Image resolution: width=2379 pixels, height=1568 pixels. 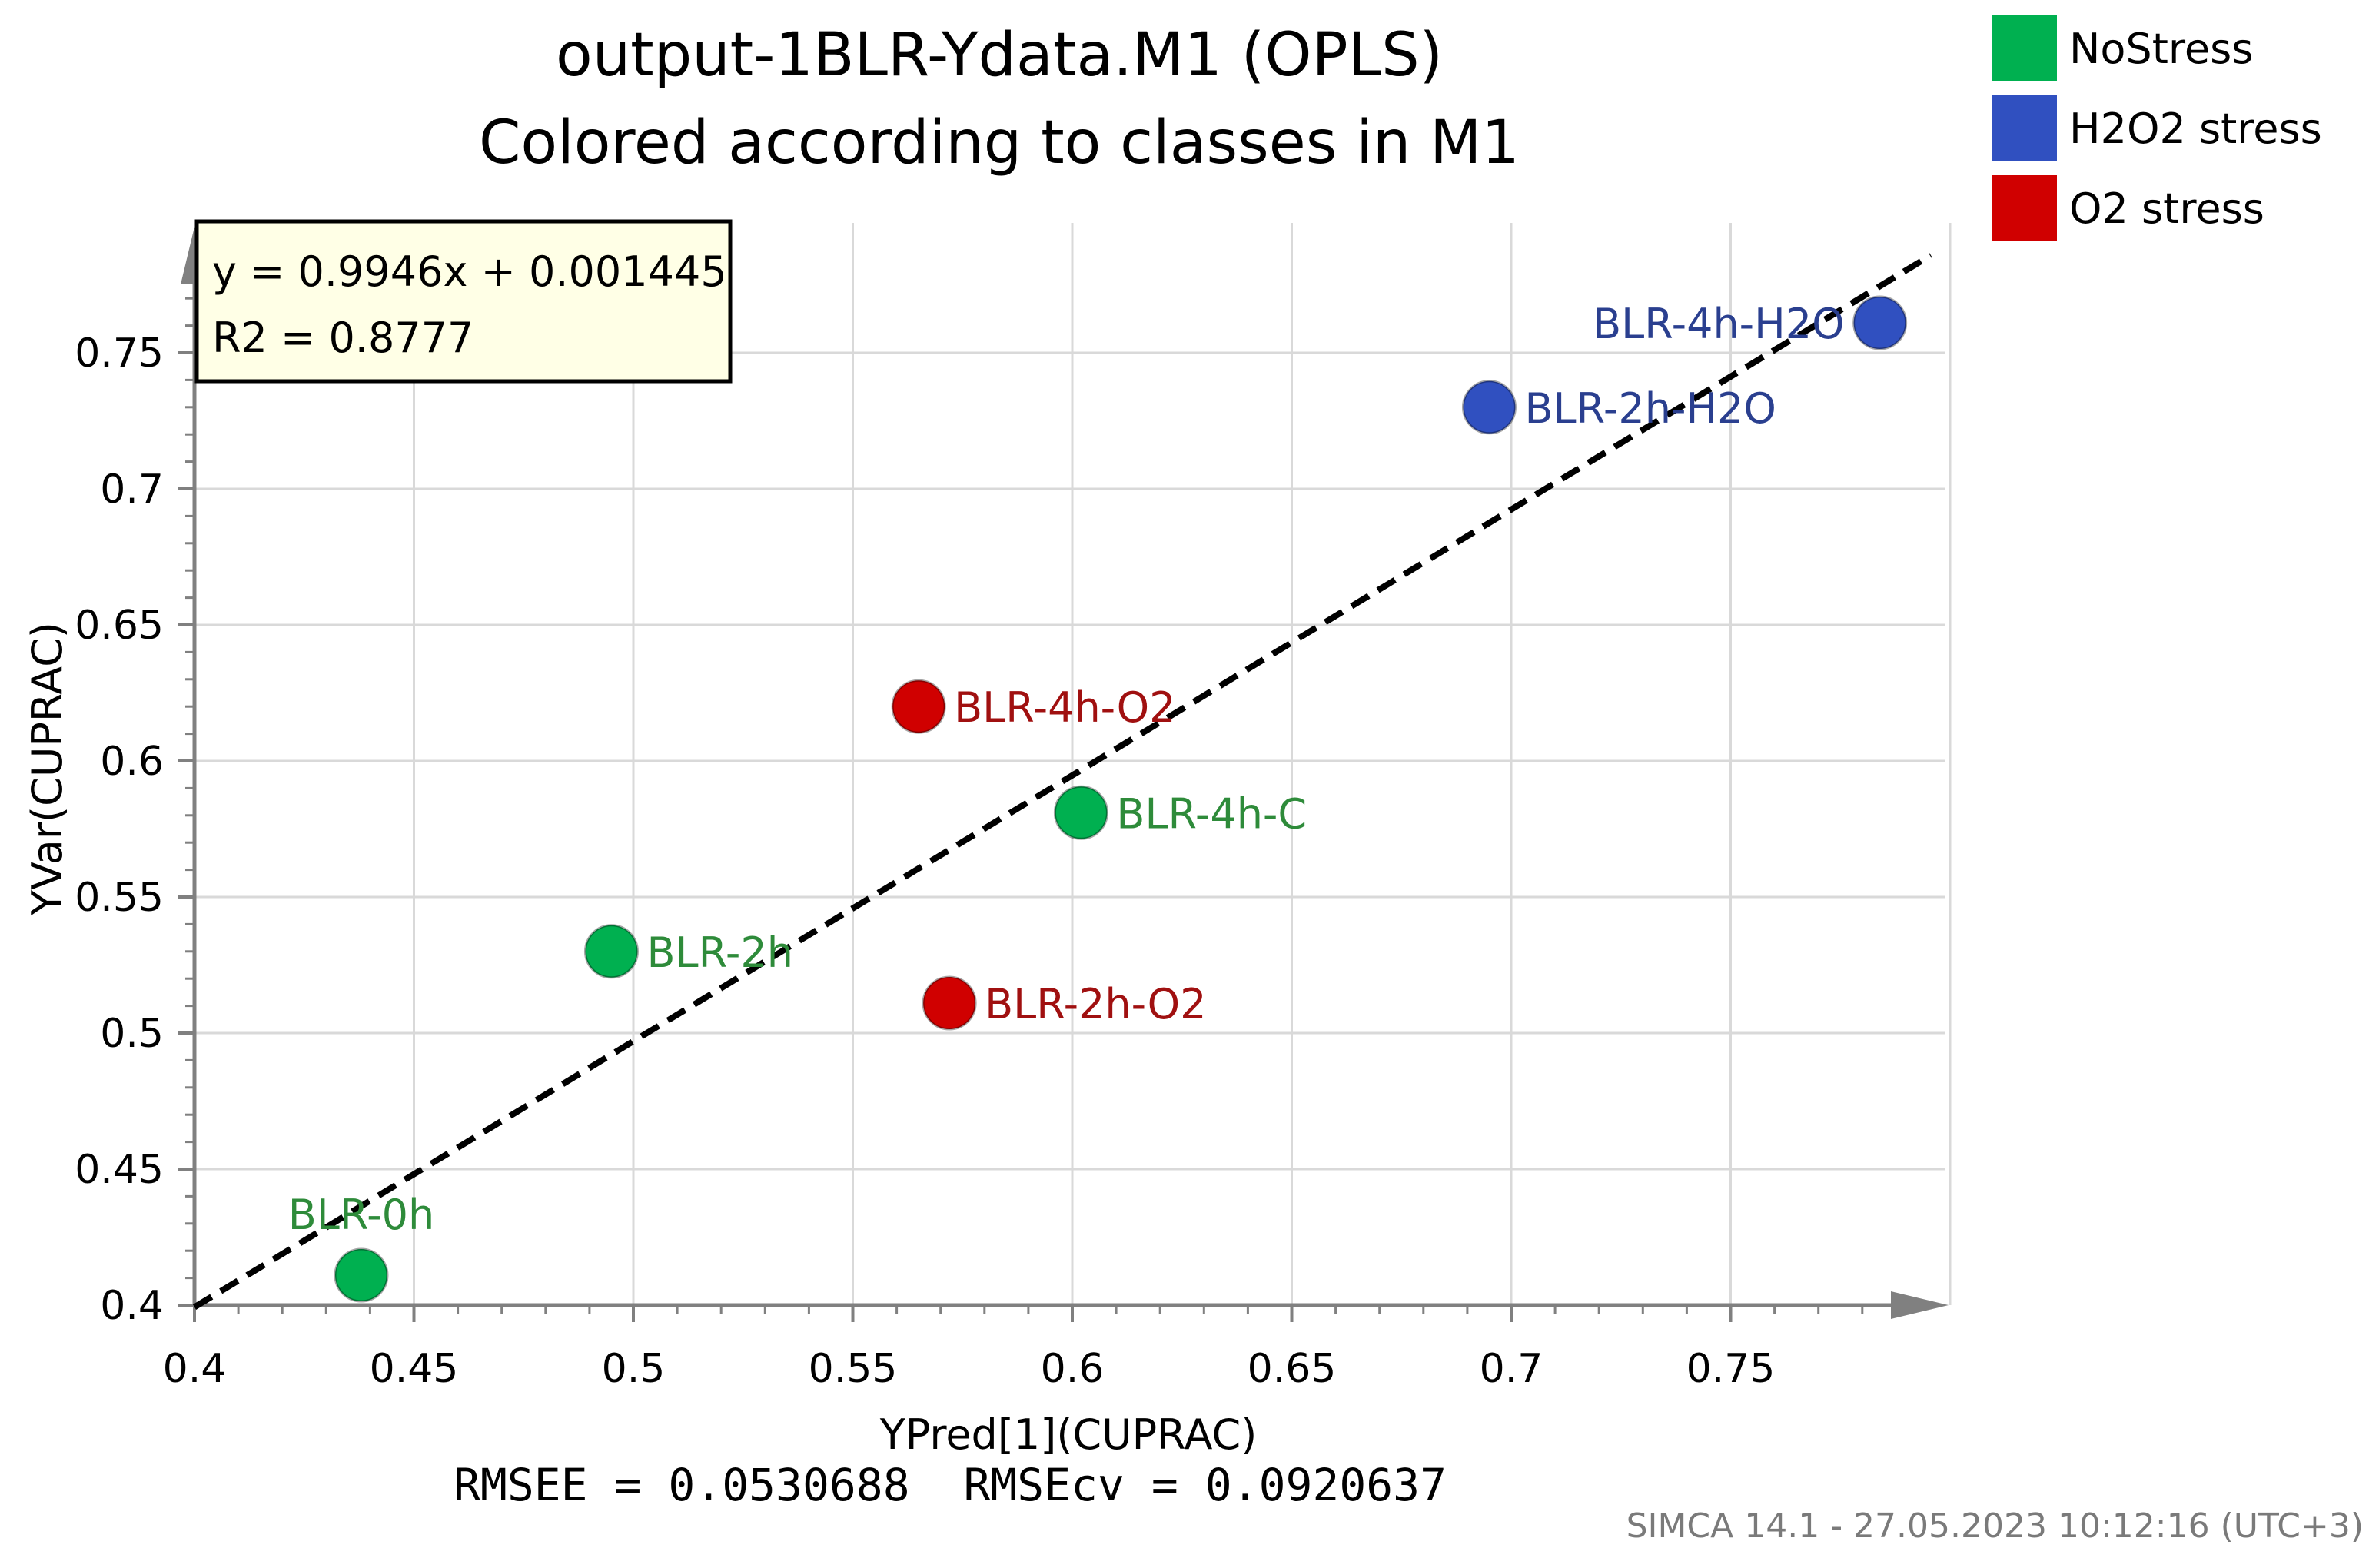 What do you see at coordinates (47, 769) in the screenshot?
I see `y-axis-label: YVar(CUPRAC)` at bounding box center [47, 769].